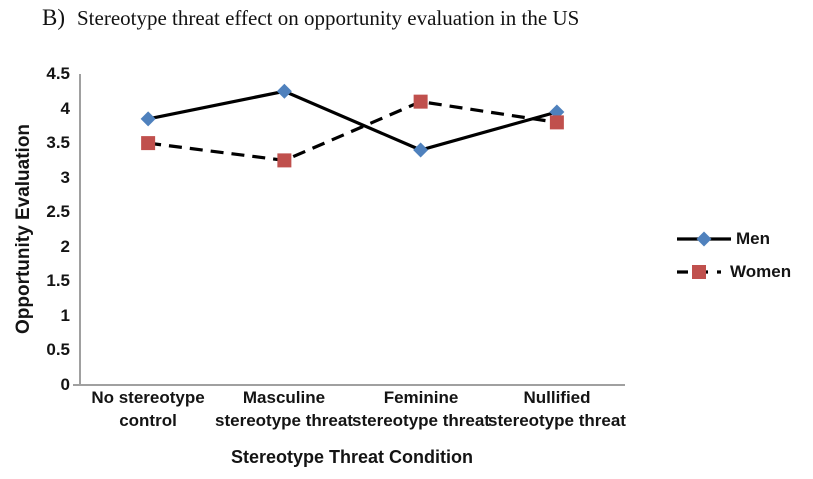 This screenshot has width=813, height=479. I want to click on x-tick-line1: No stereotype, so click(148, 397).